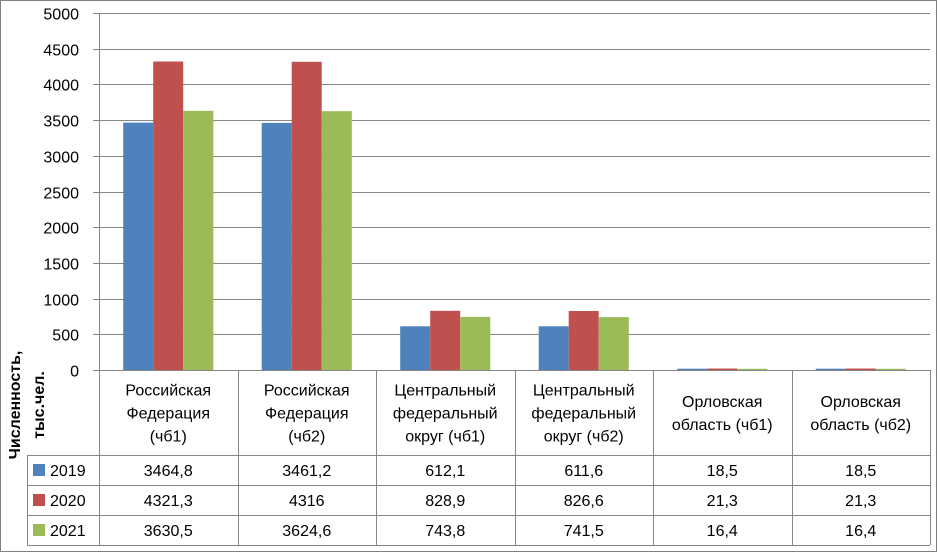 The image size is (937, 552). Describe the element at coordinates (306, 471) in the screenshot. I see `data-label: 3461,2` at that location.